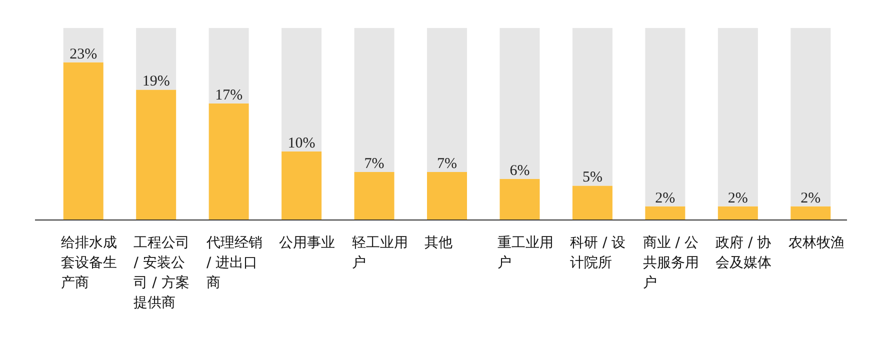 This screenshot has height=348, width=870. What do you see at coordinates (229, 95) in the screenshot?
I see `data-label: 17%` at bounding box center [229, 95].